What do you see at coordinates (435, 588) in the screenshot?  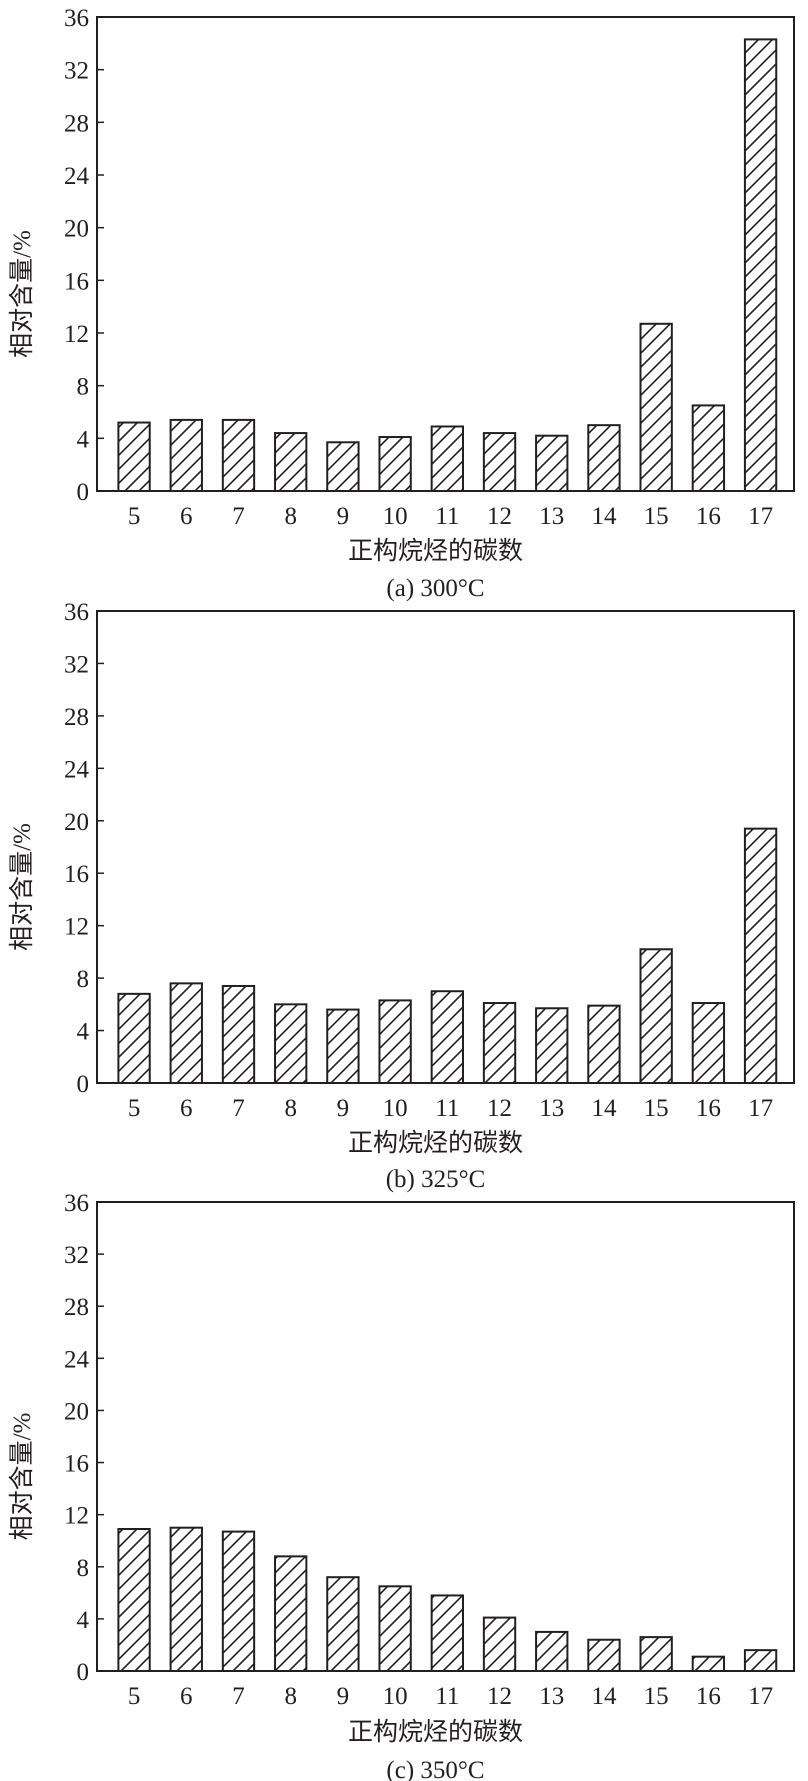 I see `chart-caption: (a) 300°C` at bounding box center [435, 588].